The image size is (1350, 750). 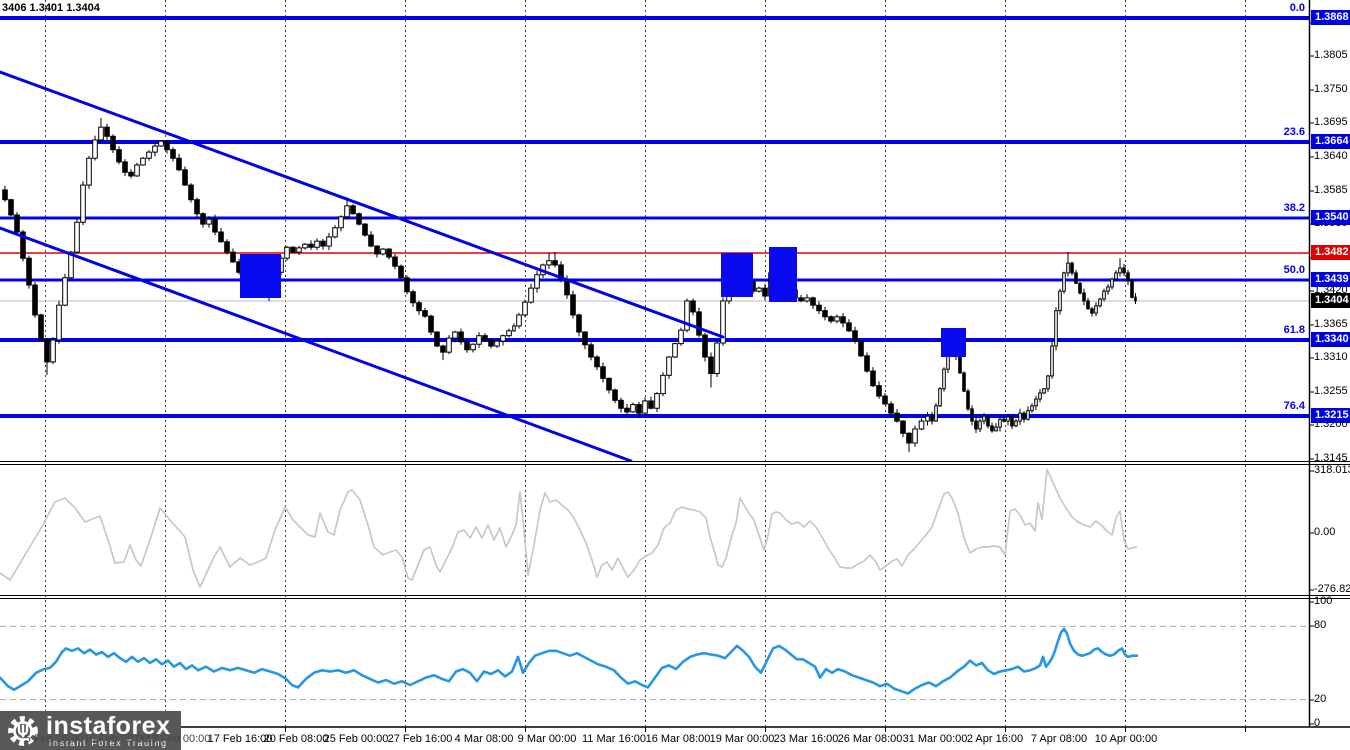 I want to click on time-axis-label: 2 Apr 16:00, so click(x=995, y=739).